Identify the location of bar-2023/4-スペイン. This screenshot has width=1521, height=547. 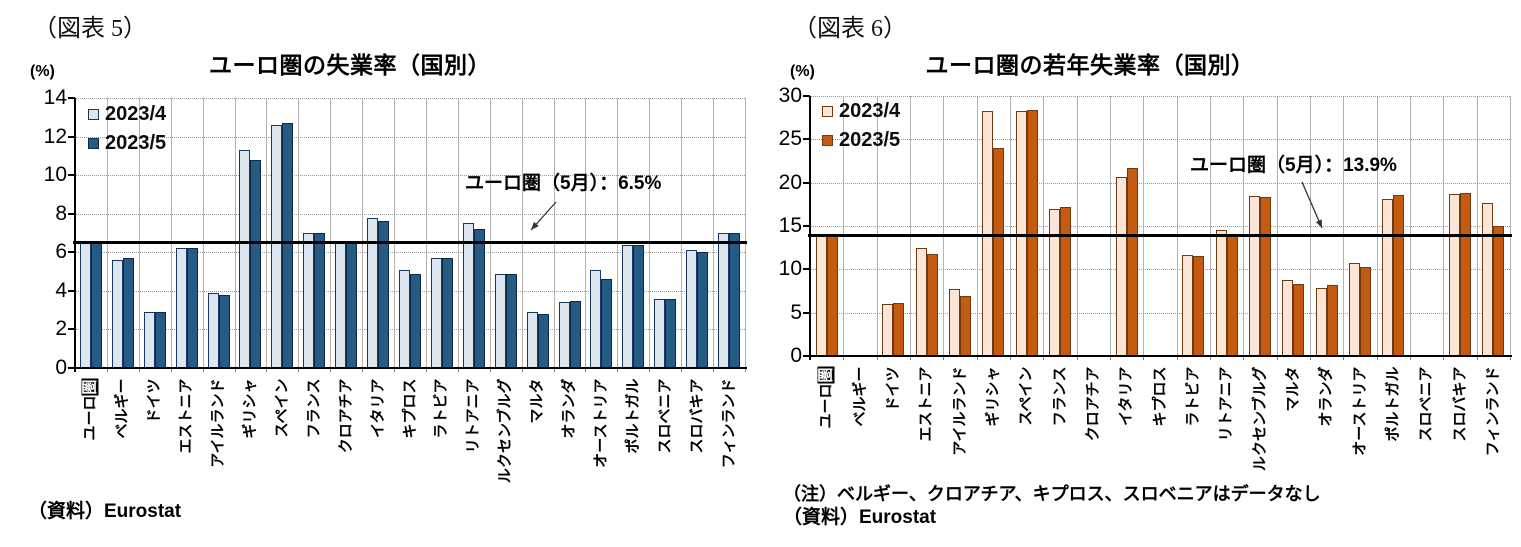
(277, 246).